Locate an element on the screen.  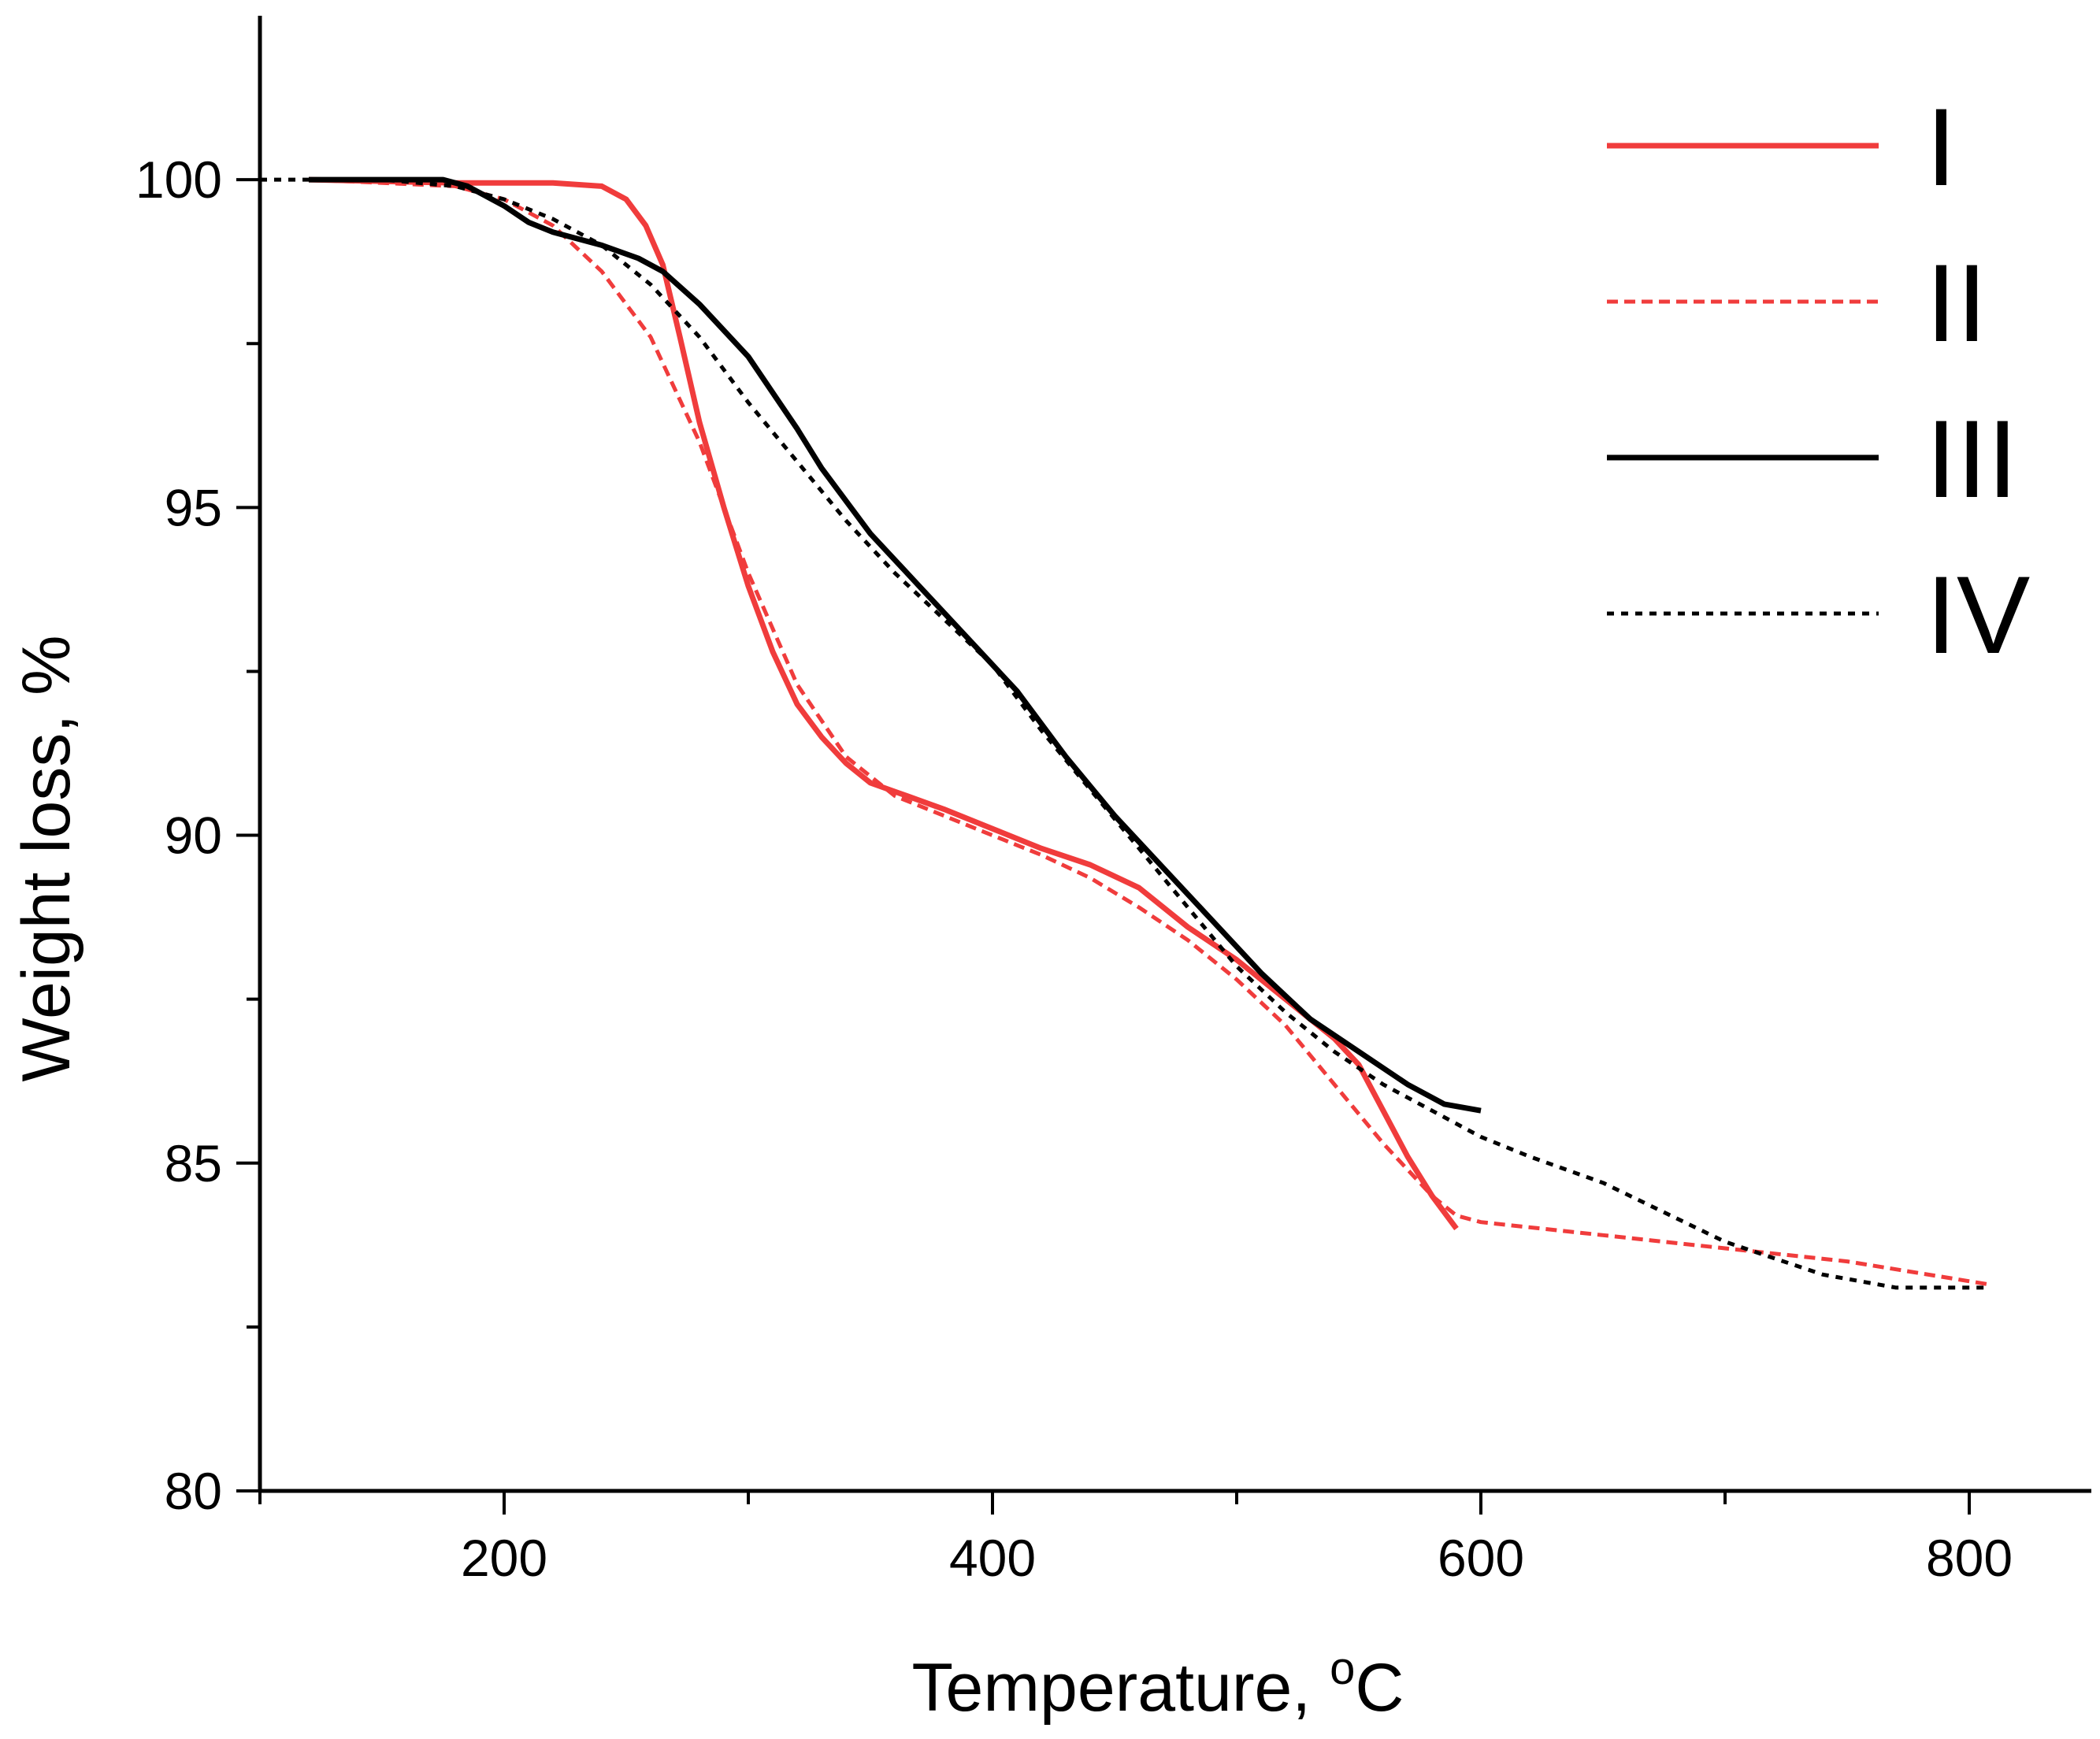
y-tick-label: 90 is located at coordinates (193, 835).